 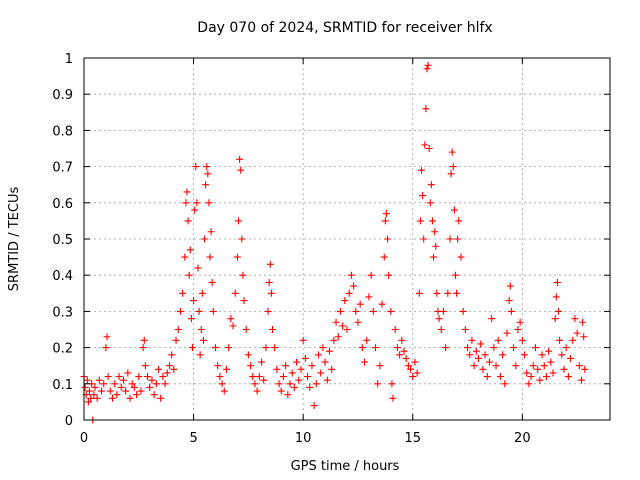 I want to click on x-tick-label: 10, so click(x=303, y=438).